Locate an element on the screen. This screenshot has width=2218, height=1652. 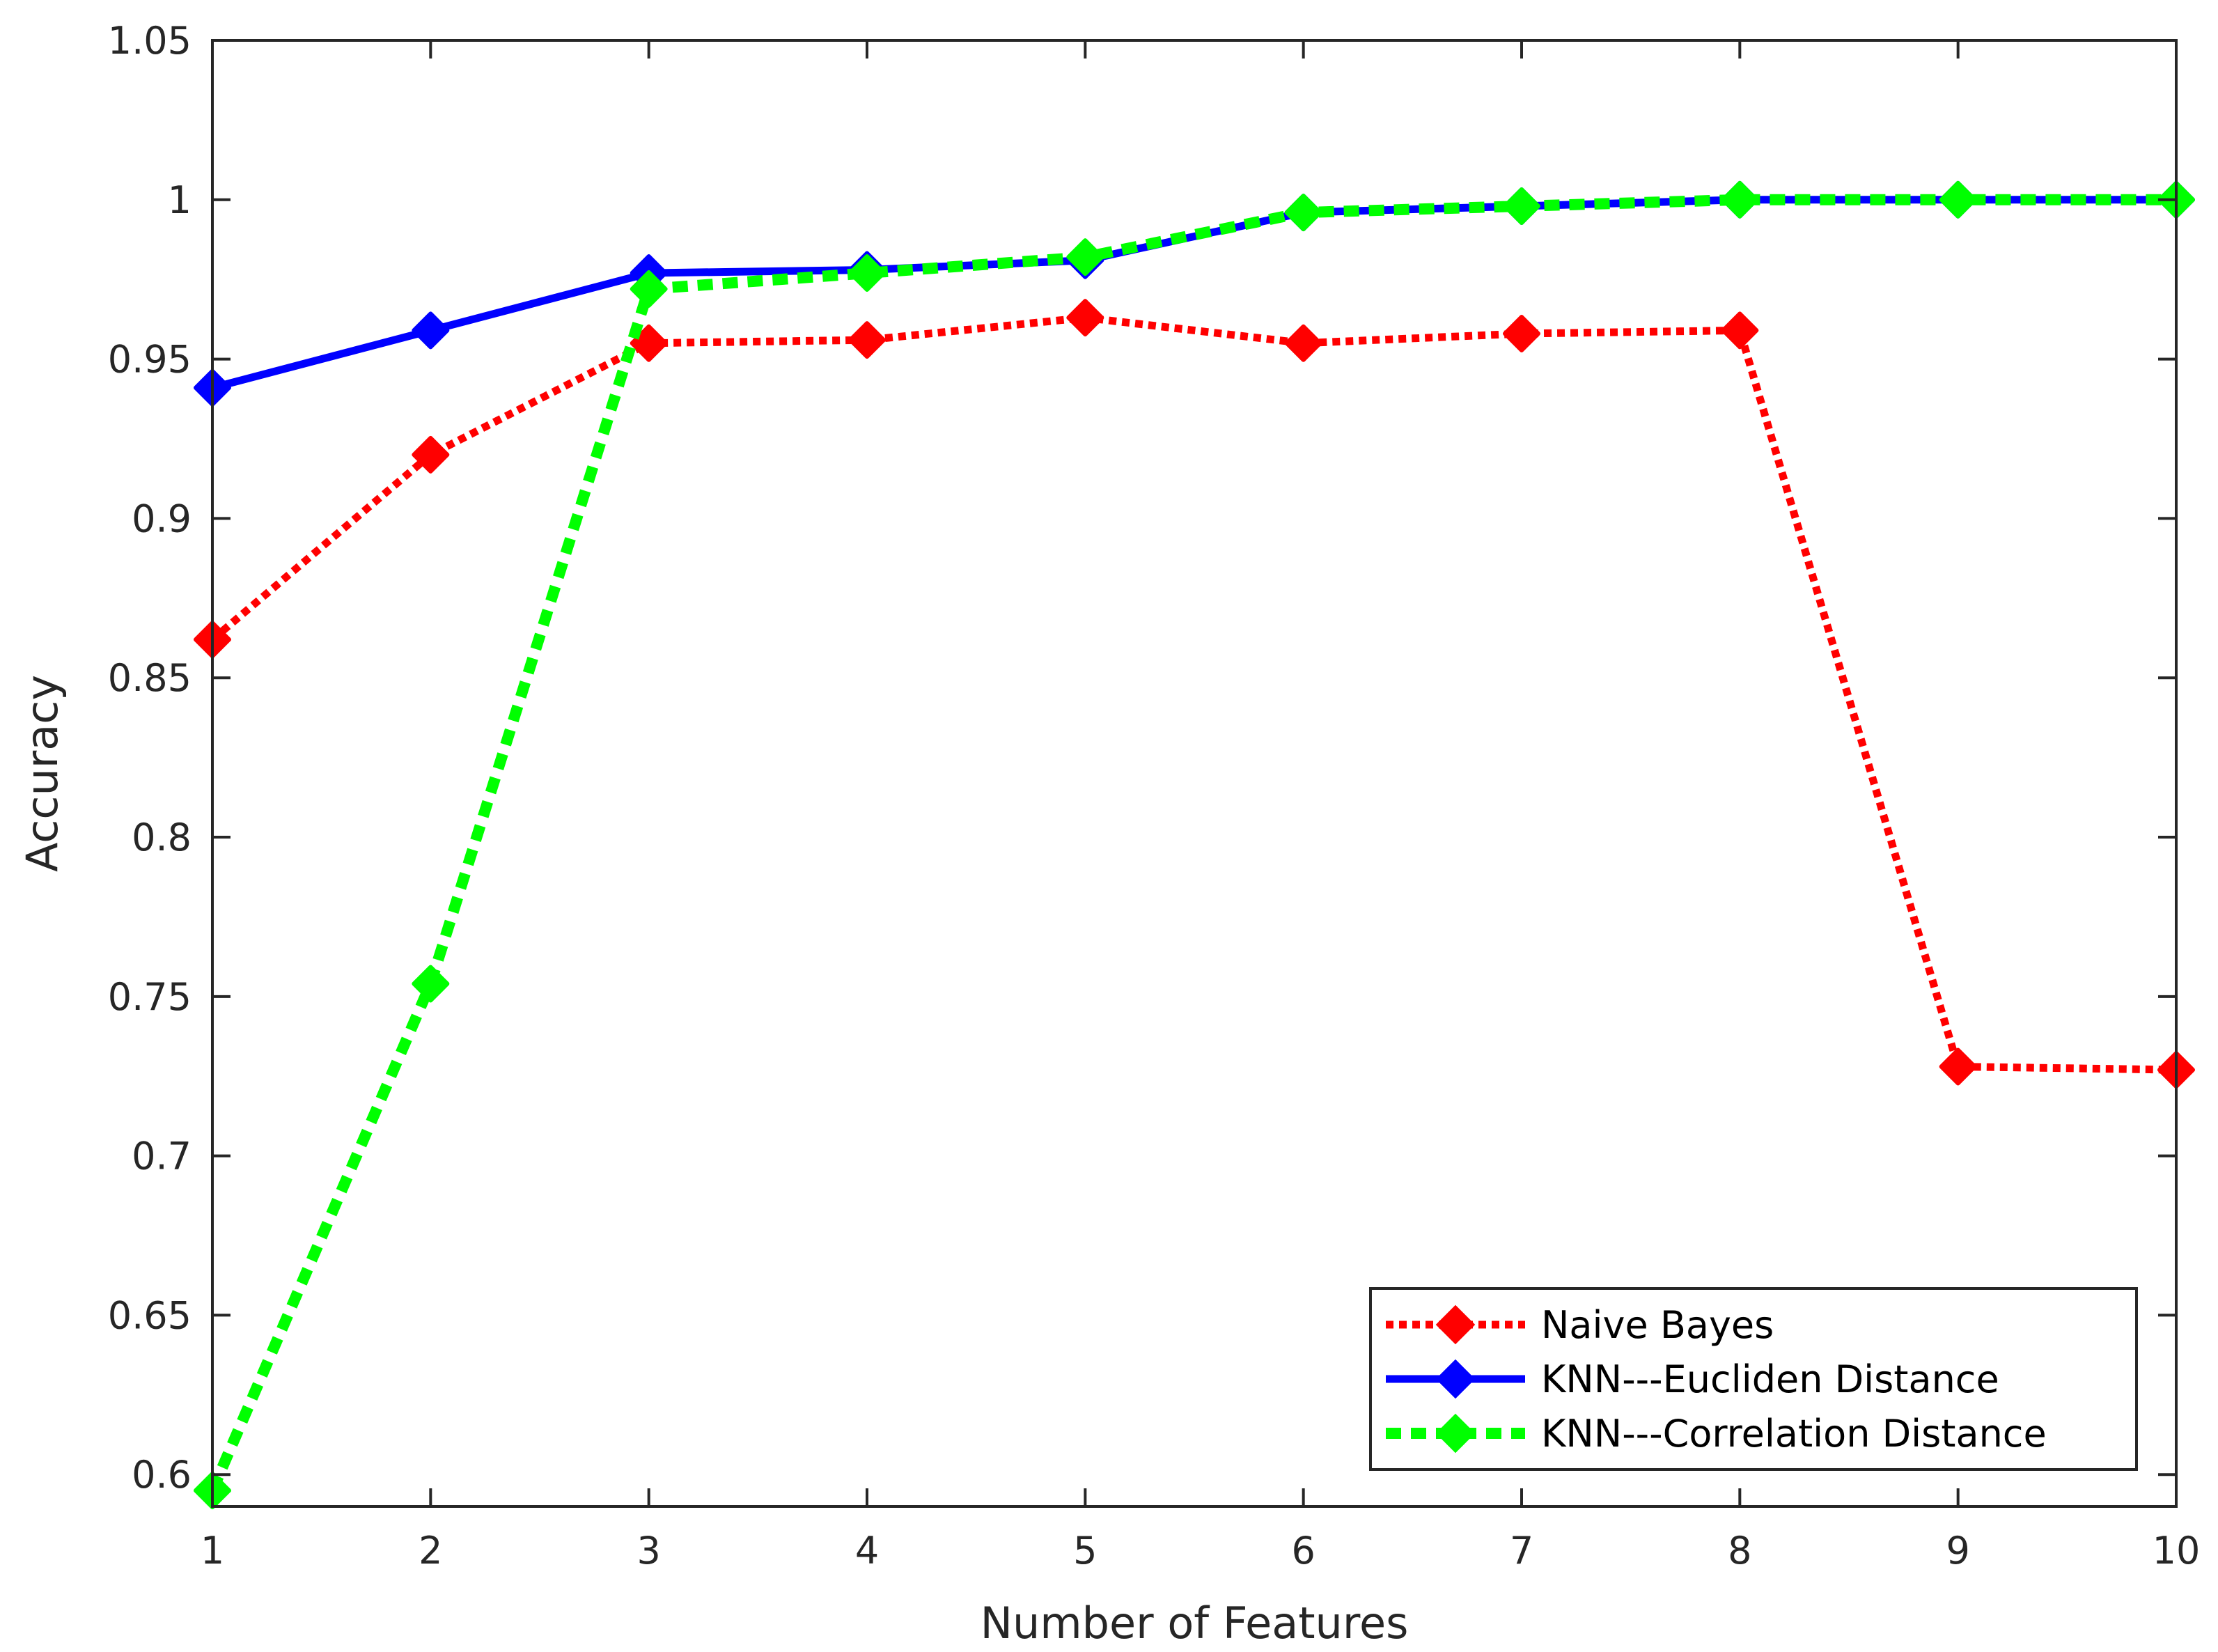
y-tick-label: 0.95 is located at coordinates (150, 360).